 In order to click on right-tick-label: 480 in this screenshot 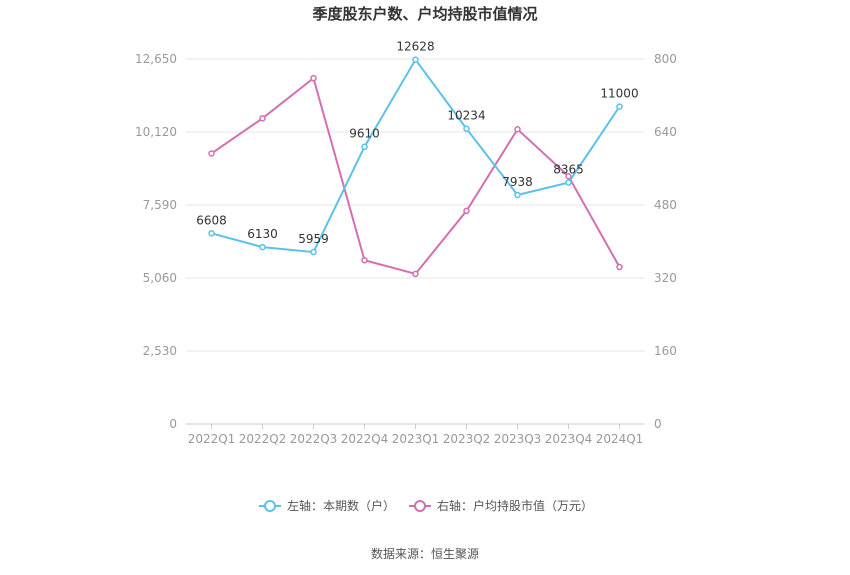, I will do `click(665, 205)`.